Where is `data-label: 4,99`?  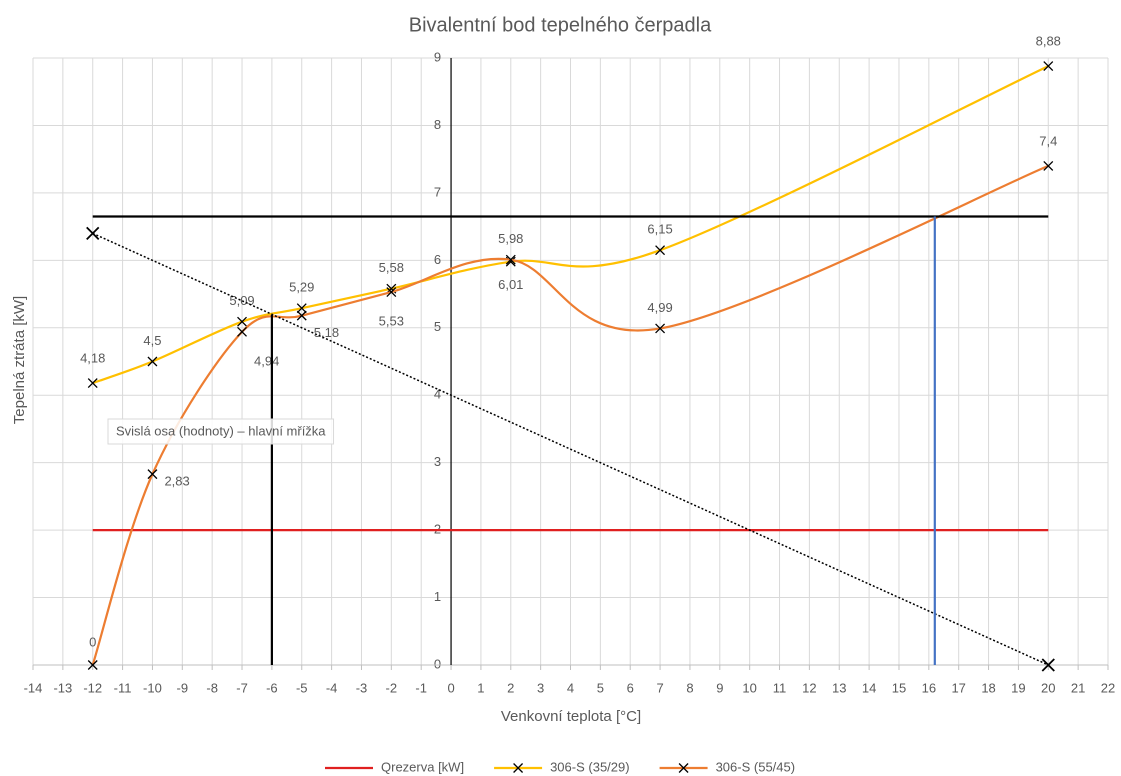
data-label: 4,99 is located at coordinates (659, 307).